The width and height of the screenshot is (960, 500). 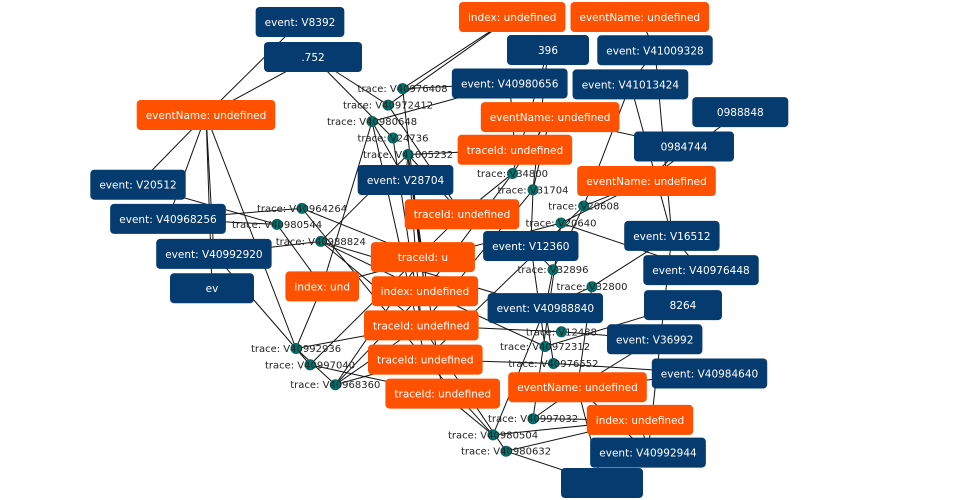 I want to click on trace-node: trace: V40997032, so click(x=533, y=419).